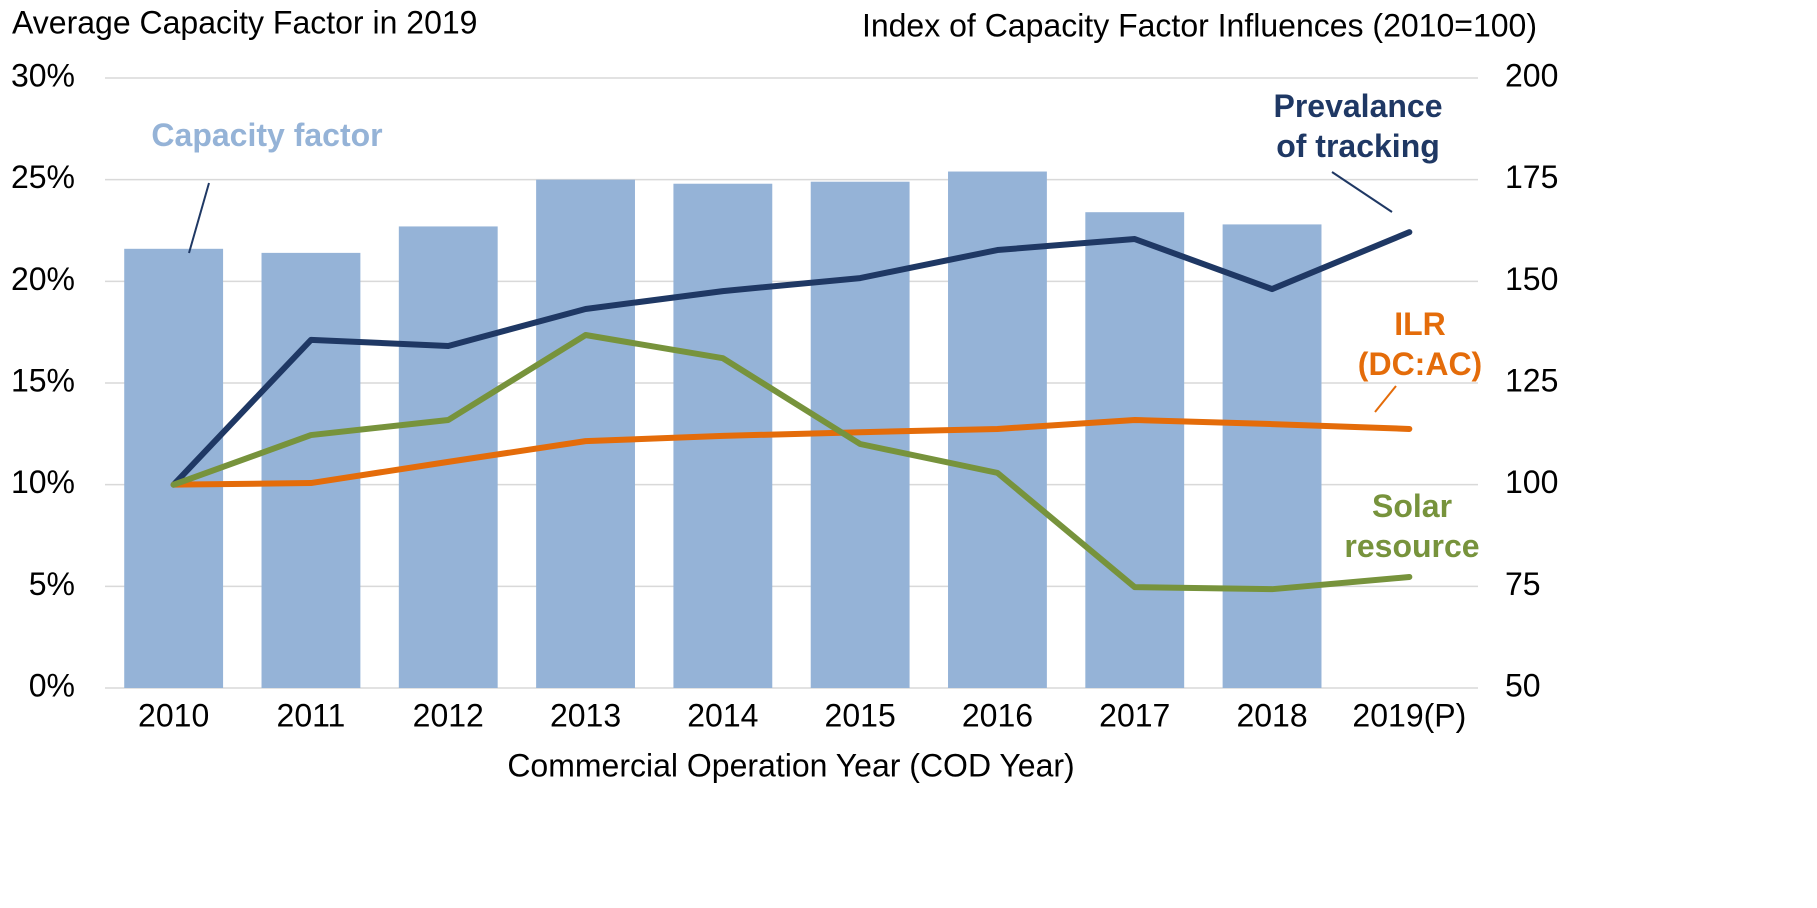 Image resolution: width=1817 pixels, height=908 pixels. I want to click on x-tick-label: 2019(P), so click(1409, 715).